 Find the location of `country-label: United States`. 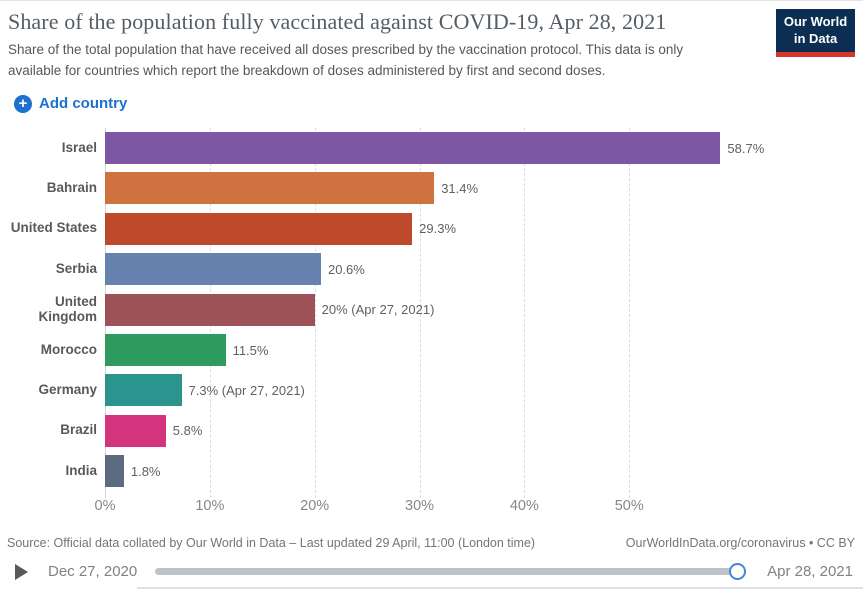

country-label: United States is located at coordinates (53, 228).